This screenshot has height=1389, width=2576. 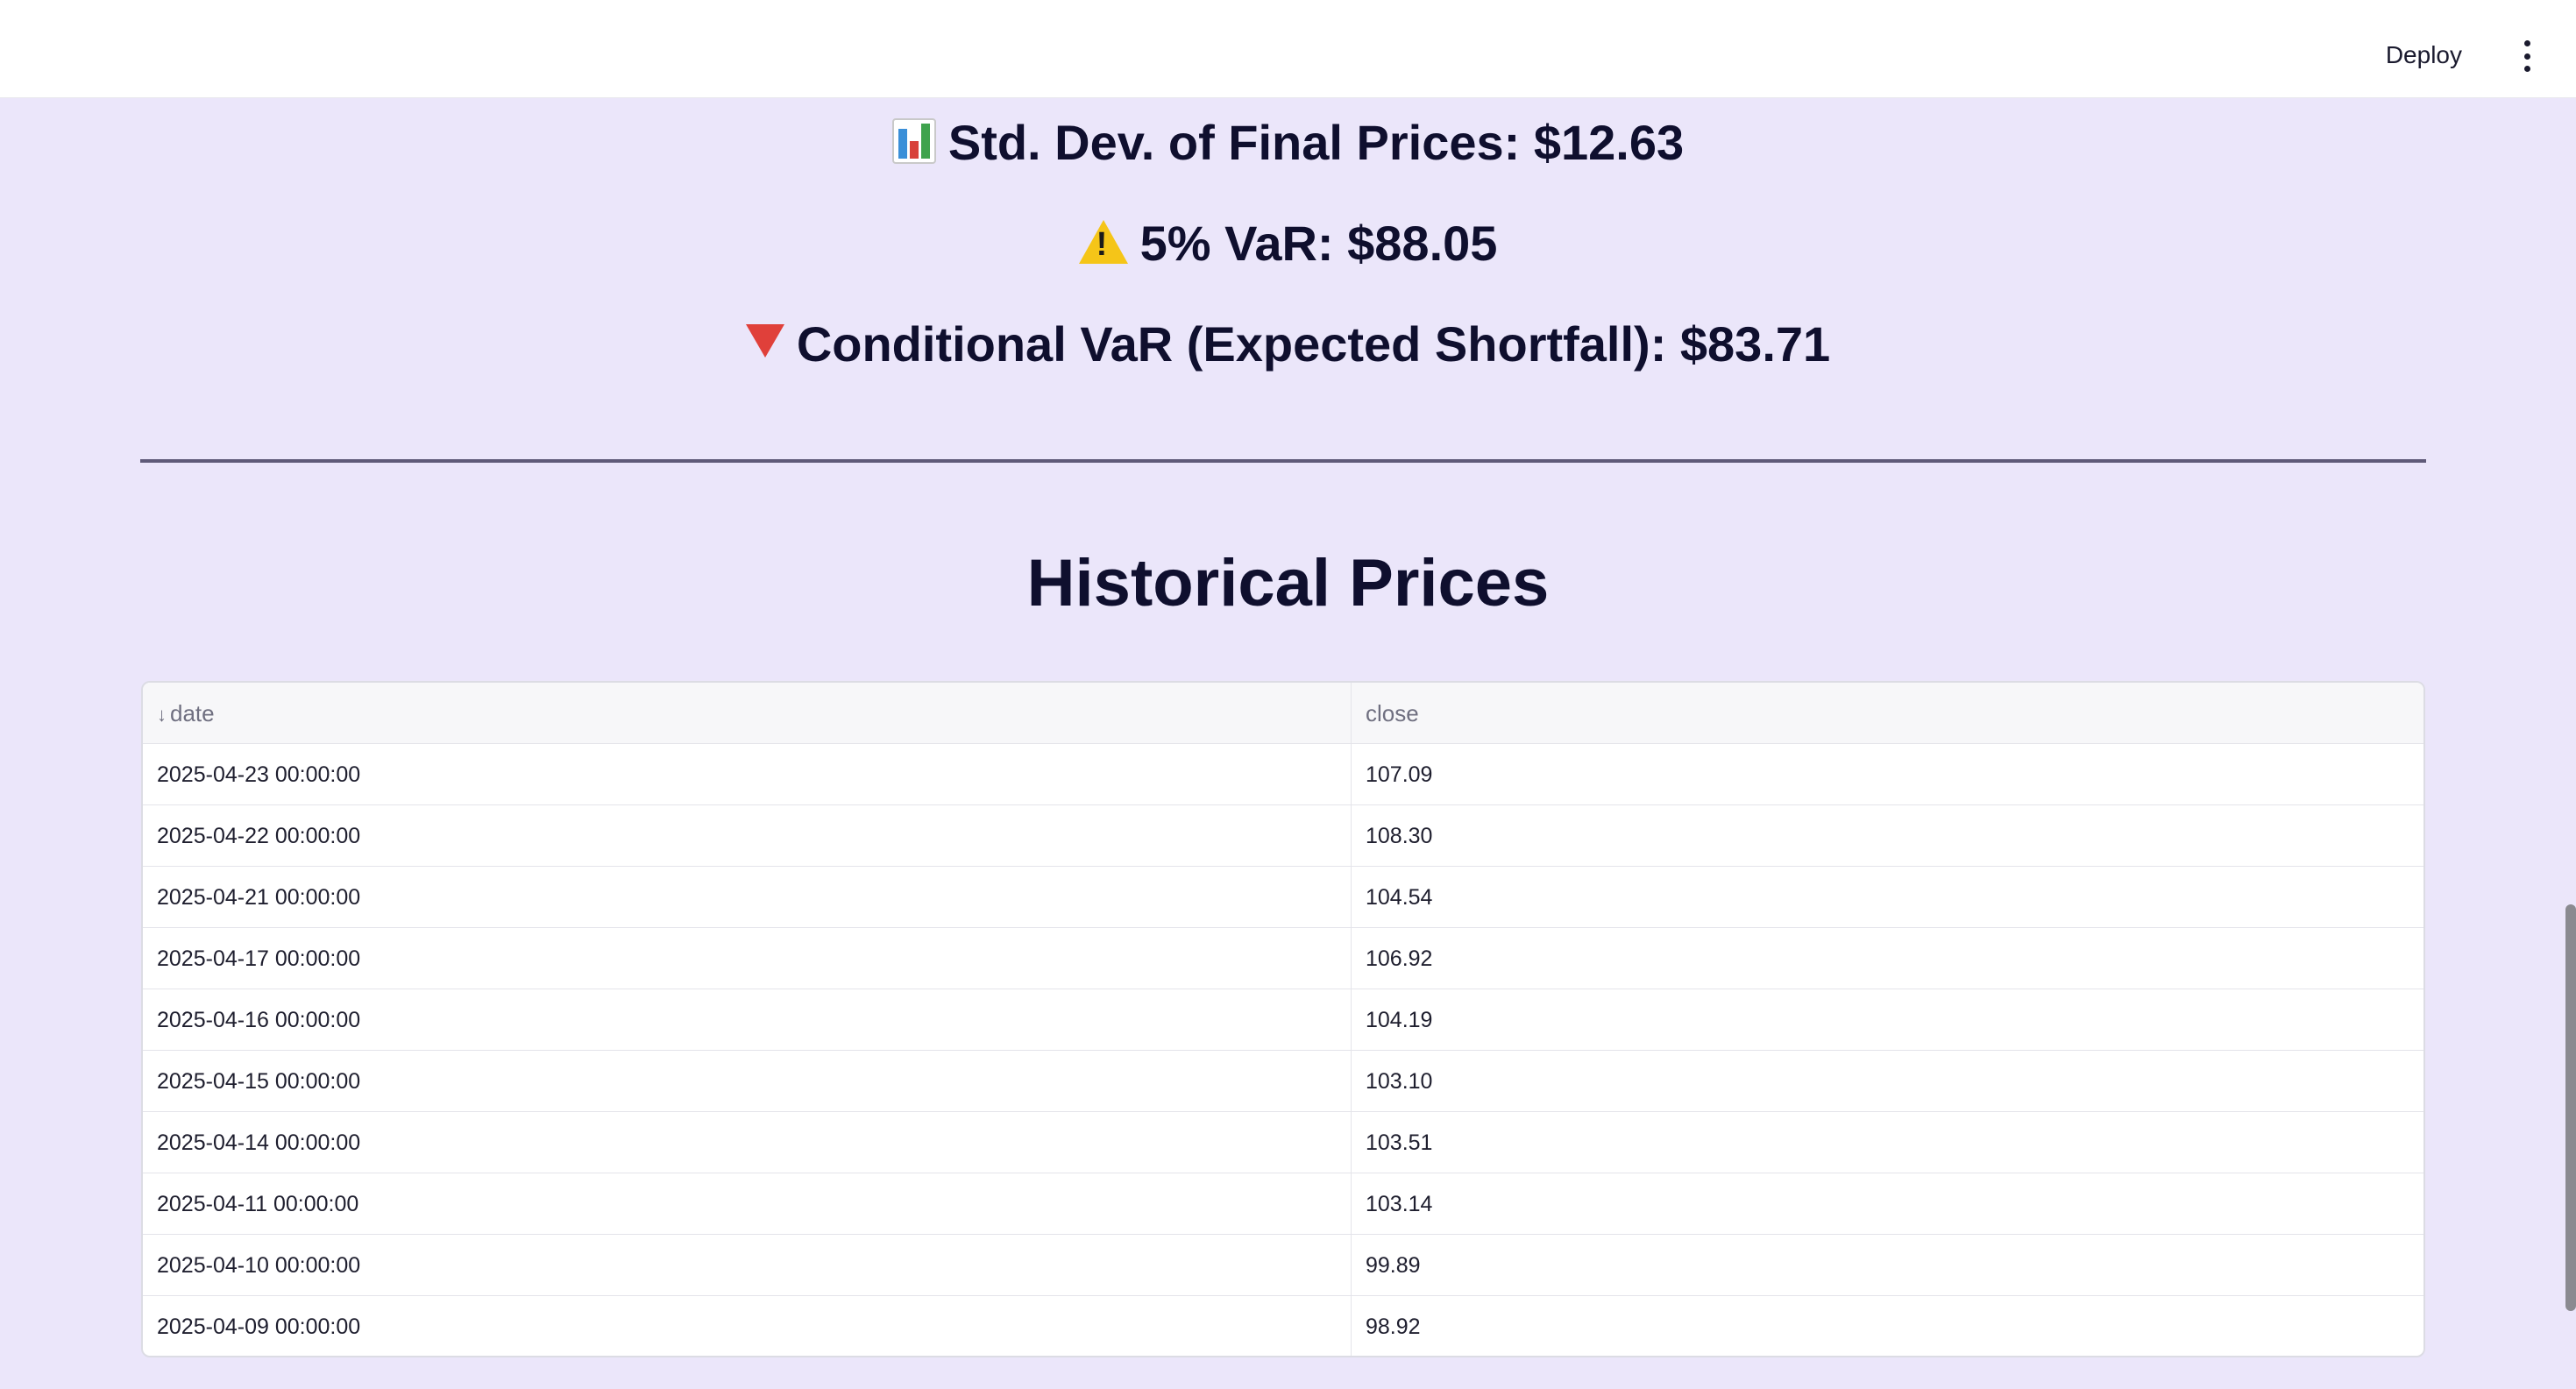 I want to click on close-cell: 99.89, so click(x=1393, y=1265).